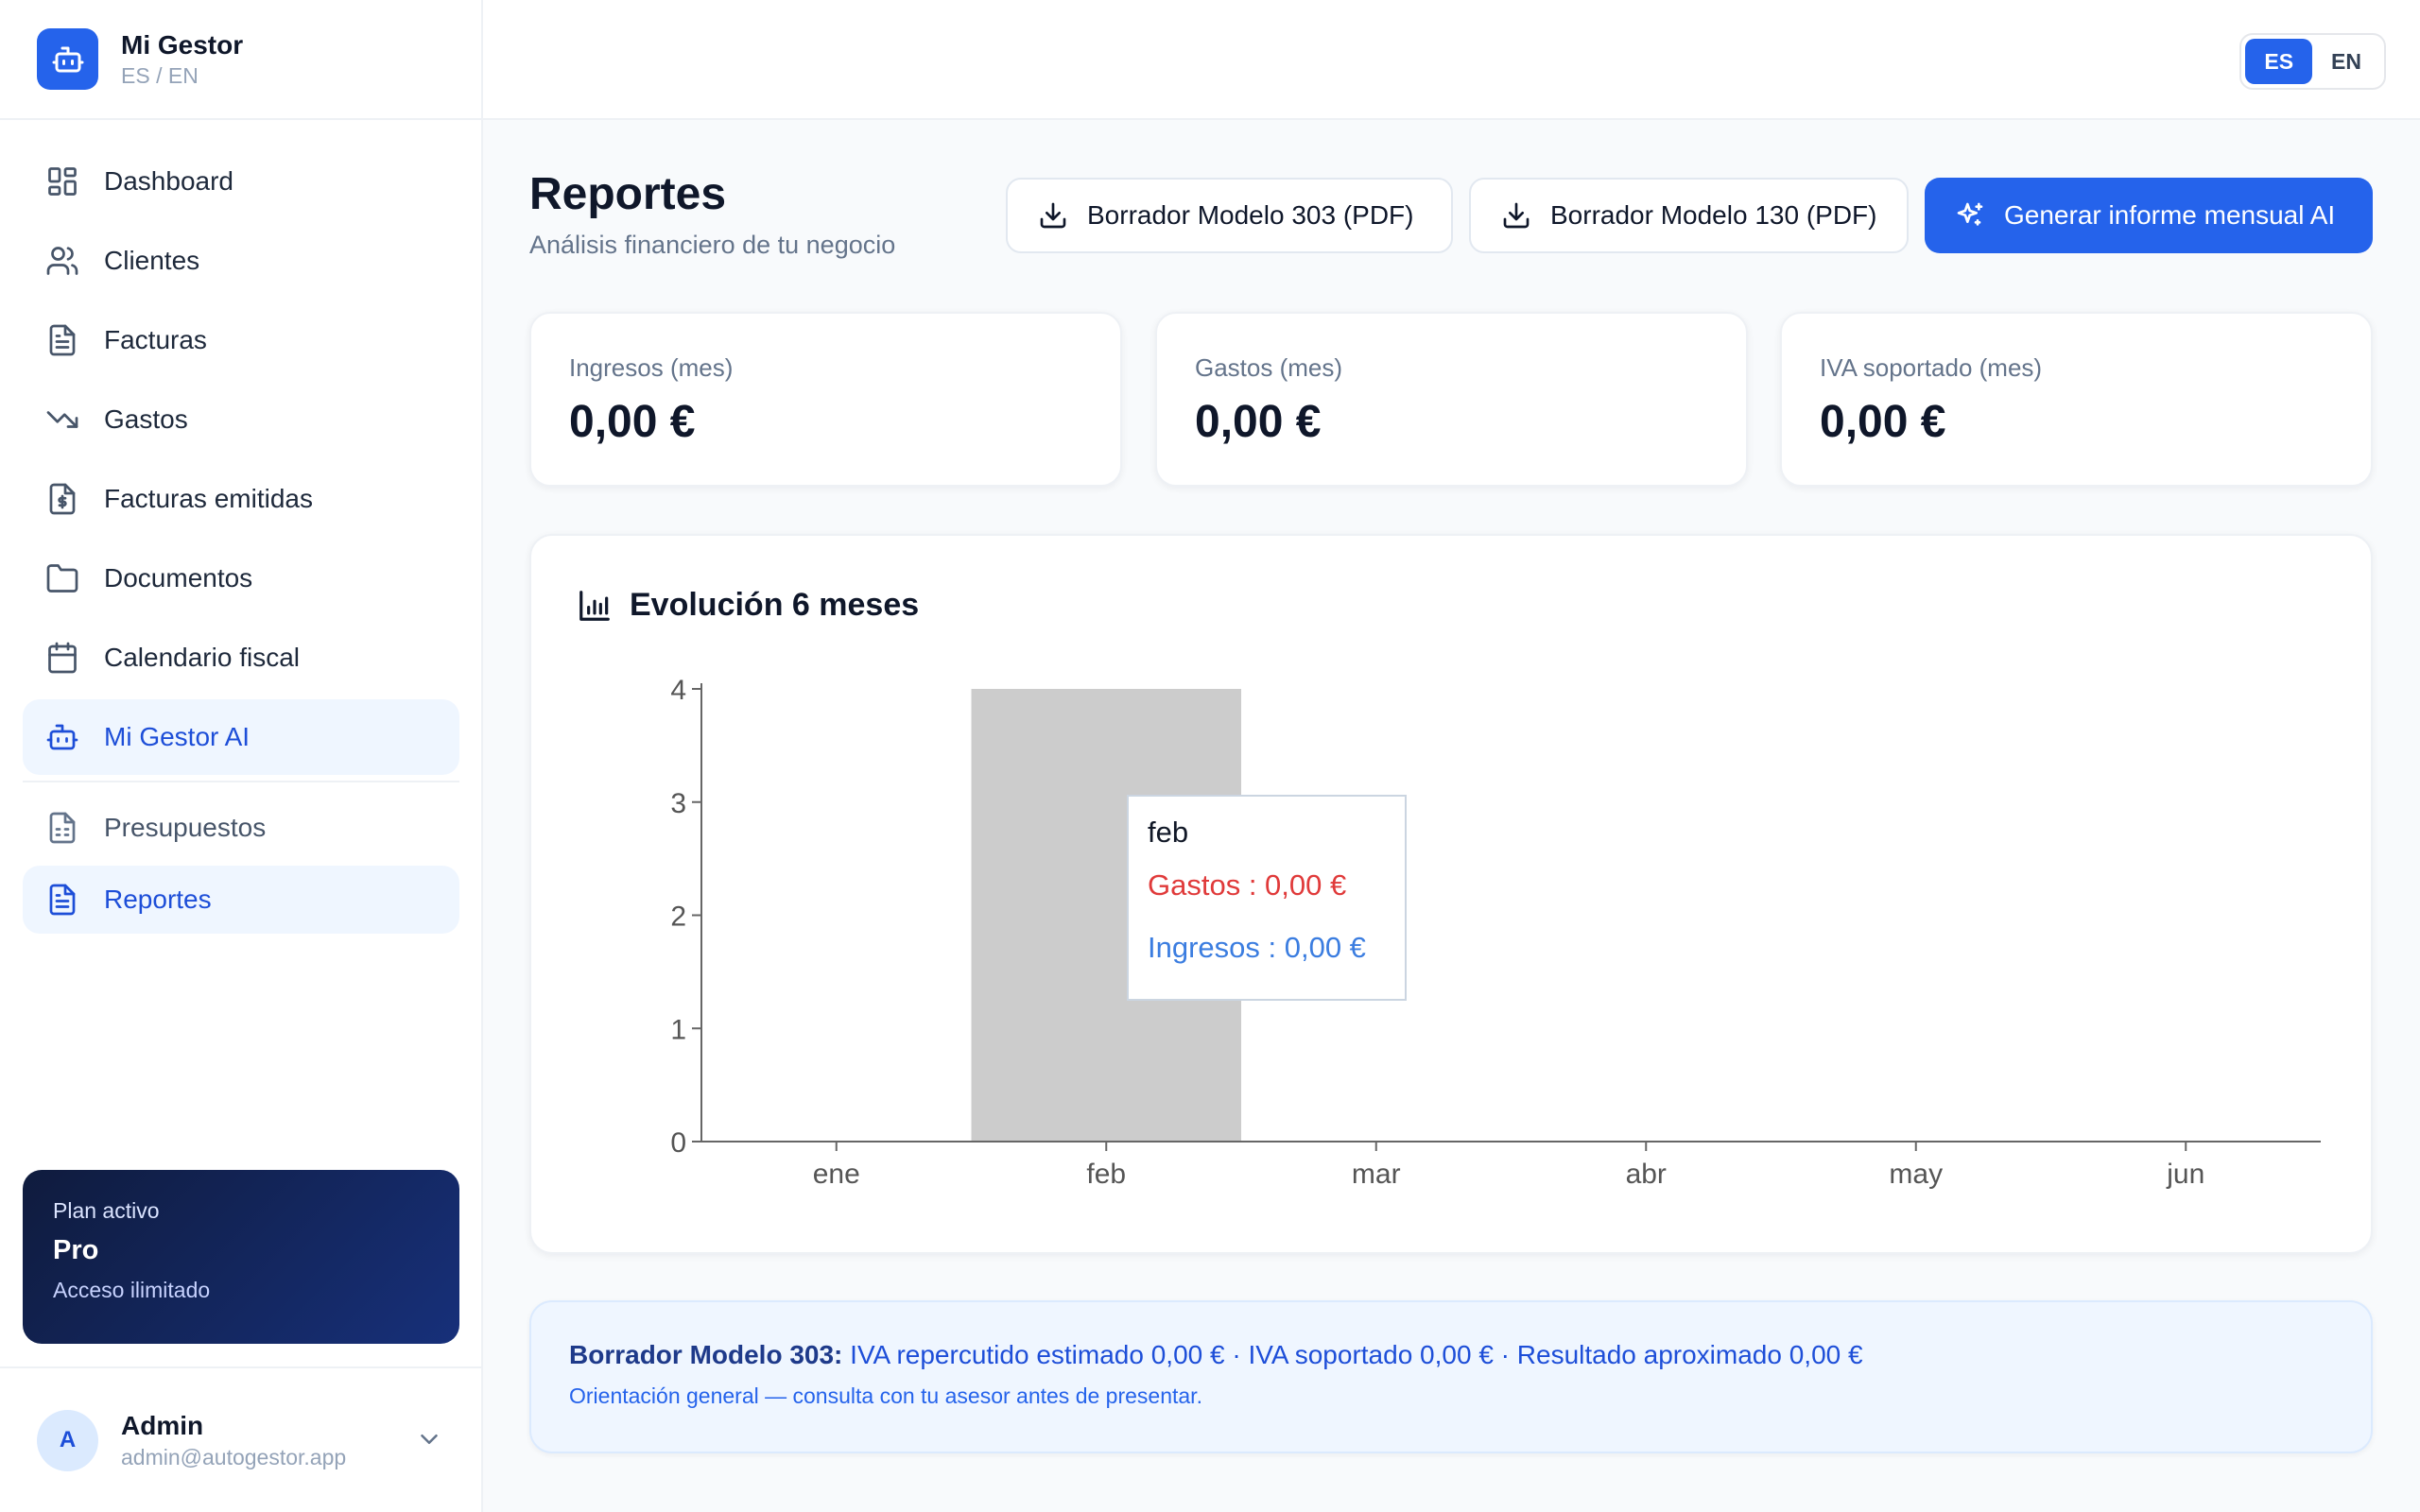  What do you see at coordinates (1376, 1174) in the screenshot?
I see `x-tick-label: mar` at bounding box center [1376, 1174].